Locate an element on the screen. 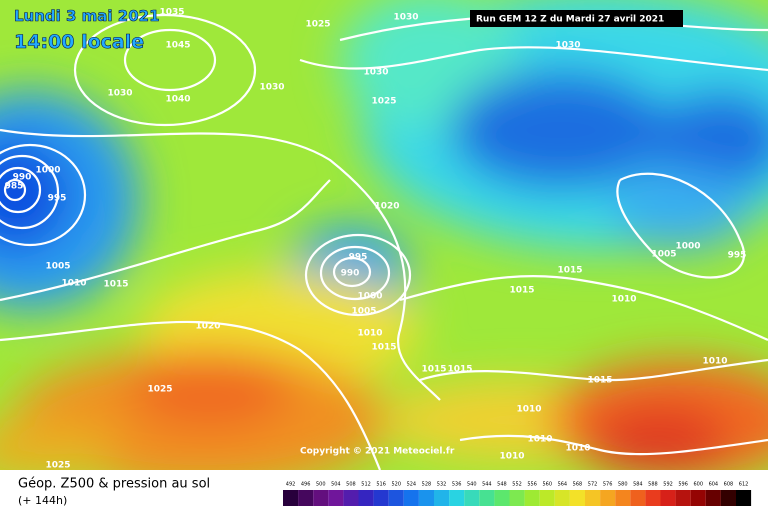 The width and height of the screenshot is (768, 512). legend-label: 584 is located at coordinates (638, 485).